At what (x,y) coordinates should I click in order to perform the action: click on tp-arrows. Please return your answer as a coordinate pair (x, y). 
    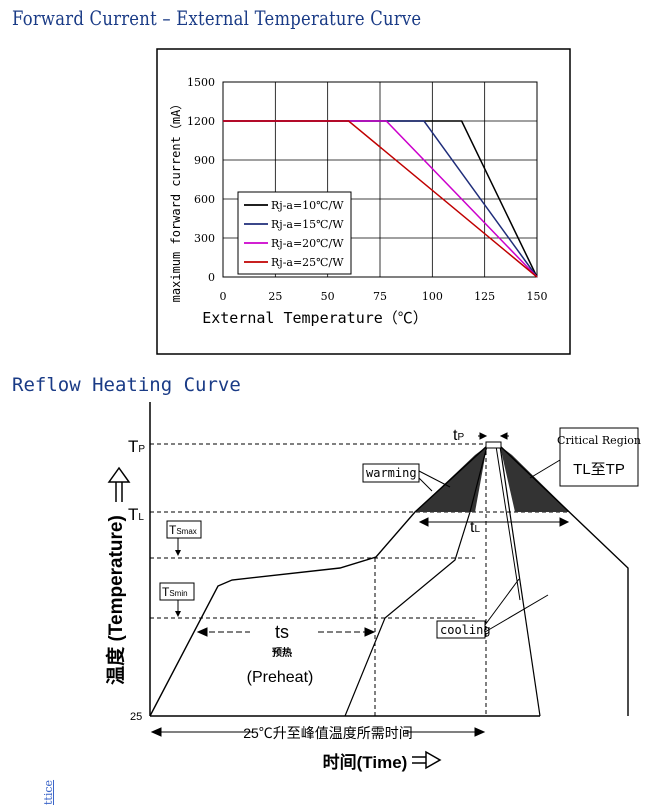
    Looking at the image, I should click on (493, 436).